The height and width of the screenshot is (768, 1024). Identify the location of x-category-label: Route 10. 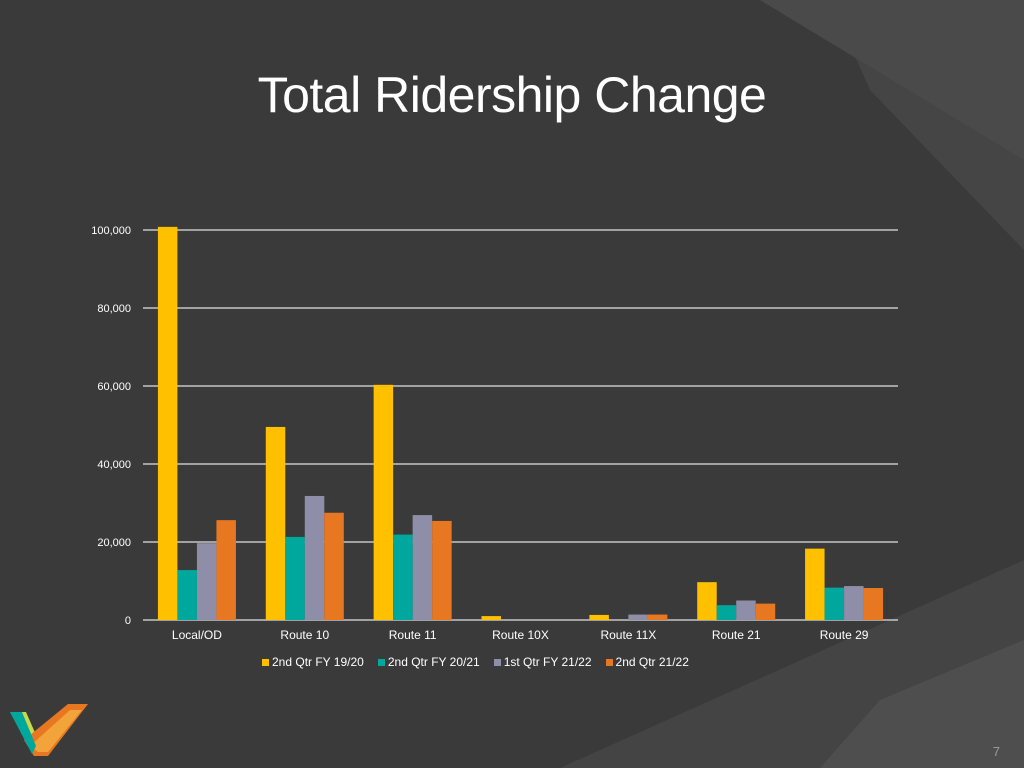
(304, 635).